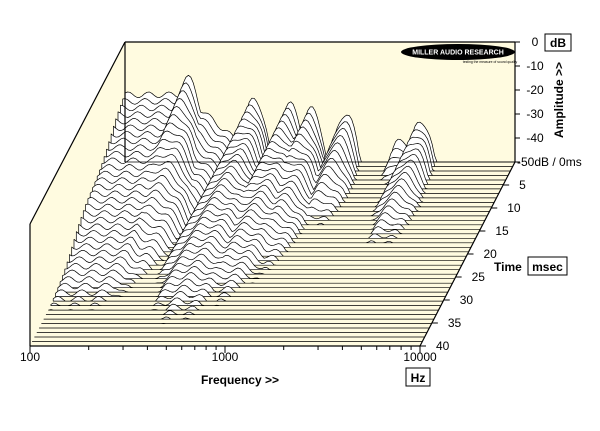 This screenshot has height=431, width=600. Describe the element at coordinates (548, 102) in the screenshot. I see `y-axis-ticks: 0 -10 -20 -30 -40 -50dB / 0ms` at that location.